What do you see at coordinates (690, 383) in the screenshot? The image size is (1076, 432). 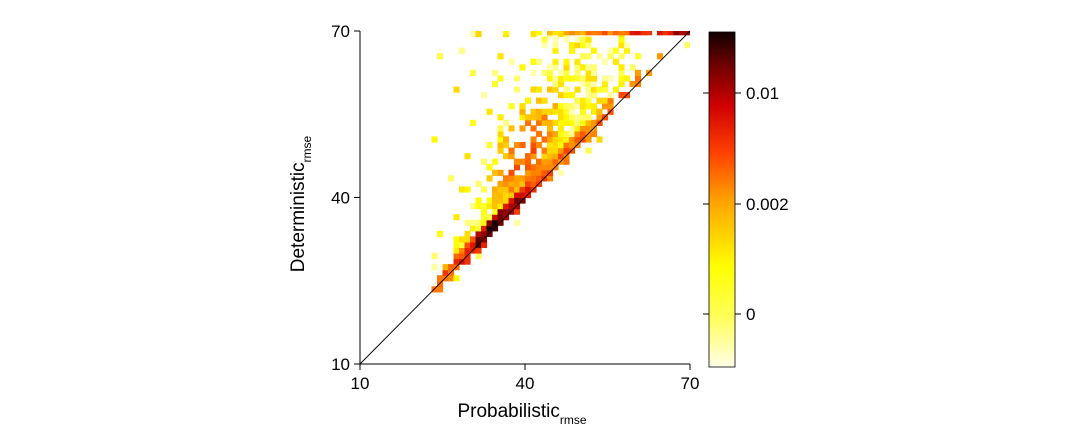 I see `x-tick-label: 70` at bounding box center [690, 383].